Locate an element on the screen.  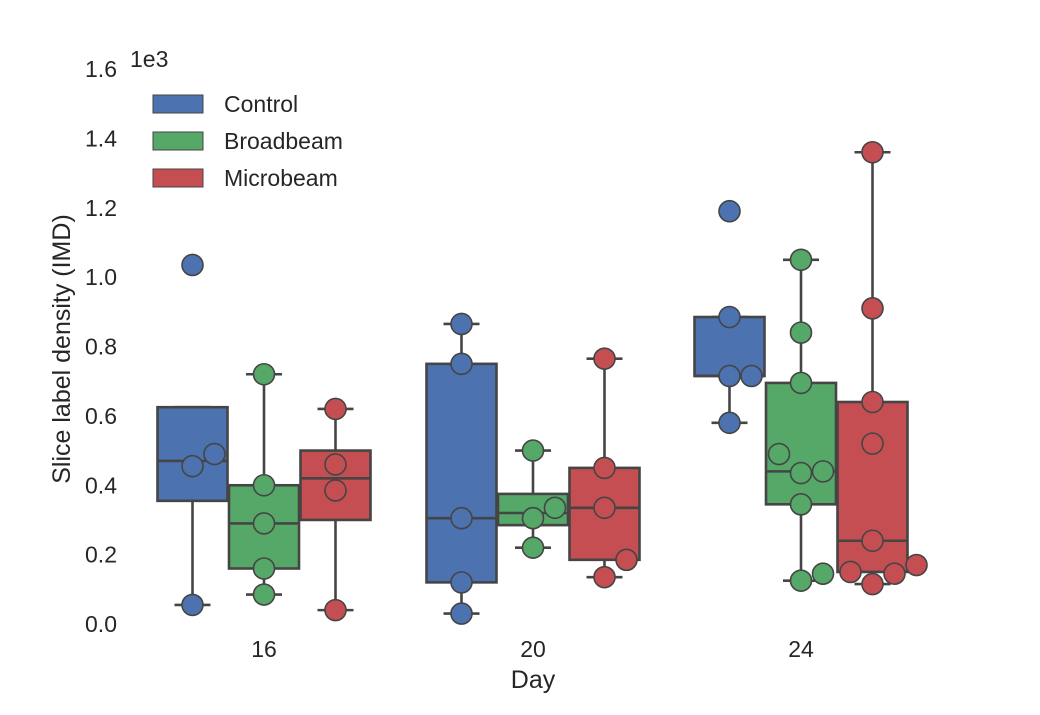
x-axis-label: Day is located at coordinates (533, 680).